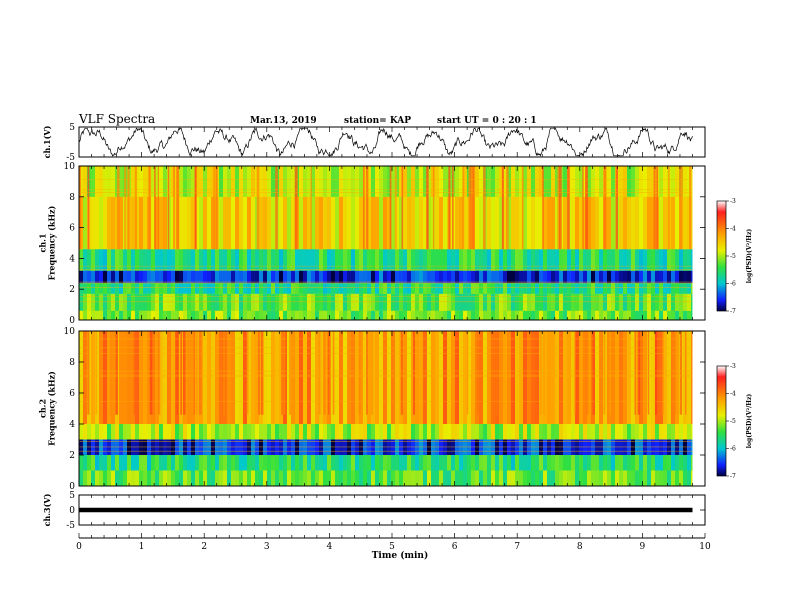 The width and height of the screenshot is (792, 612). I want to click on x-tick-label: 10, so click(705, 547).